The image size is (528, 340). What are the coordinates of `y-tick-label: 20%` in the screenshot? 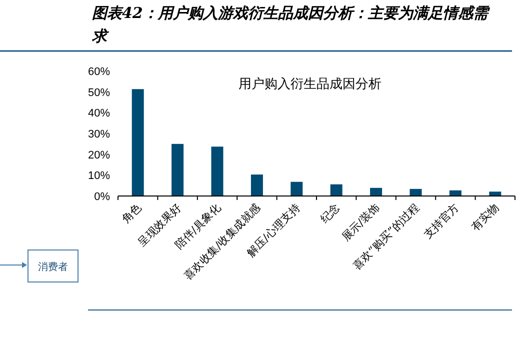 It's located at (99, 155).